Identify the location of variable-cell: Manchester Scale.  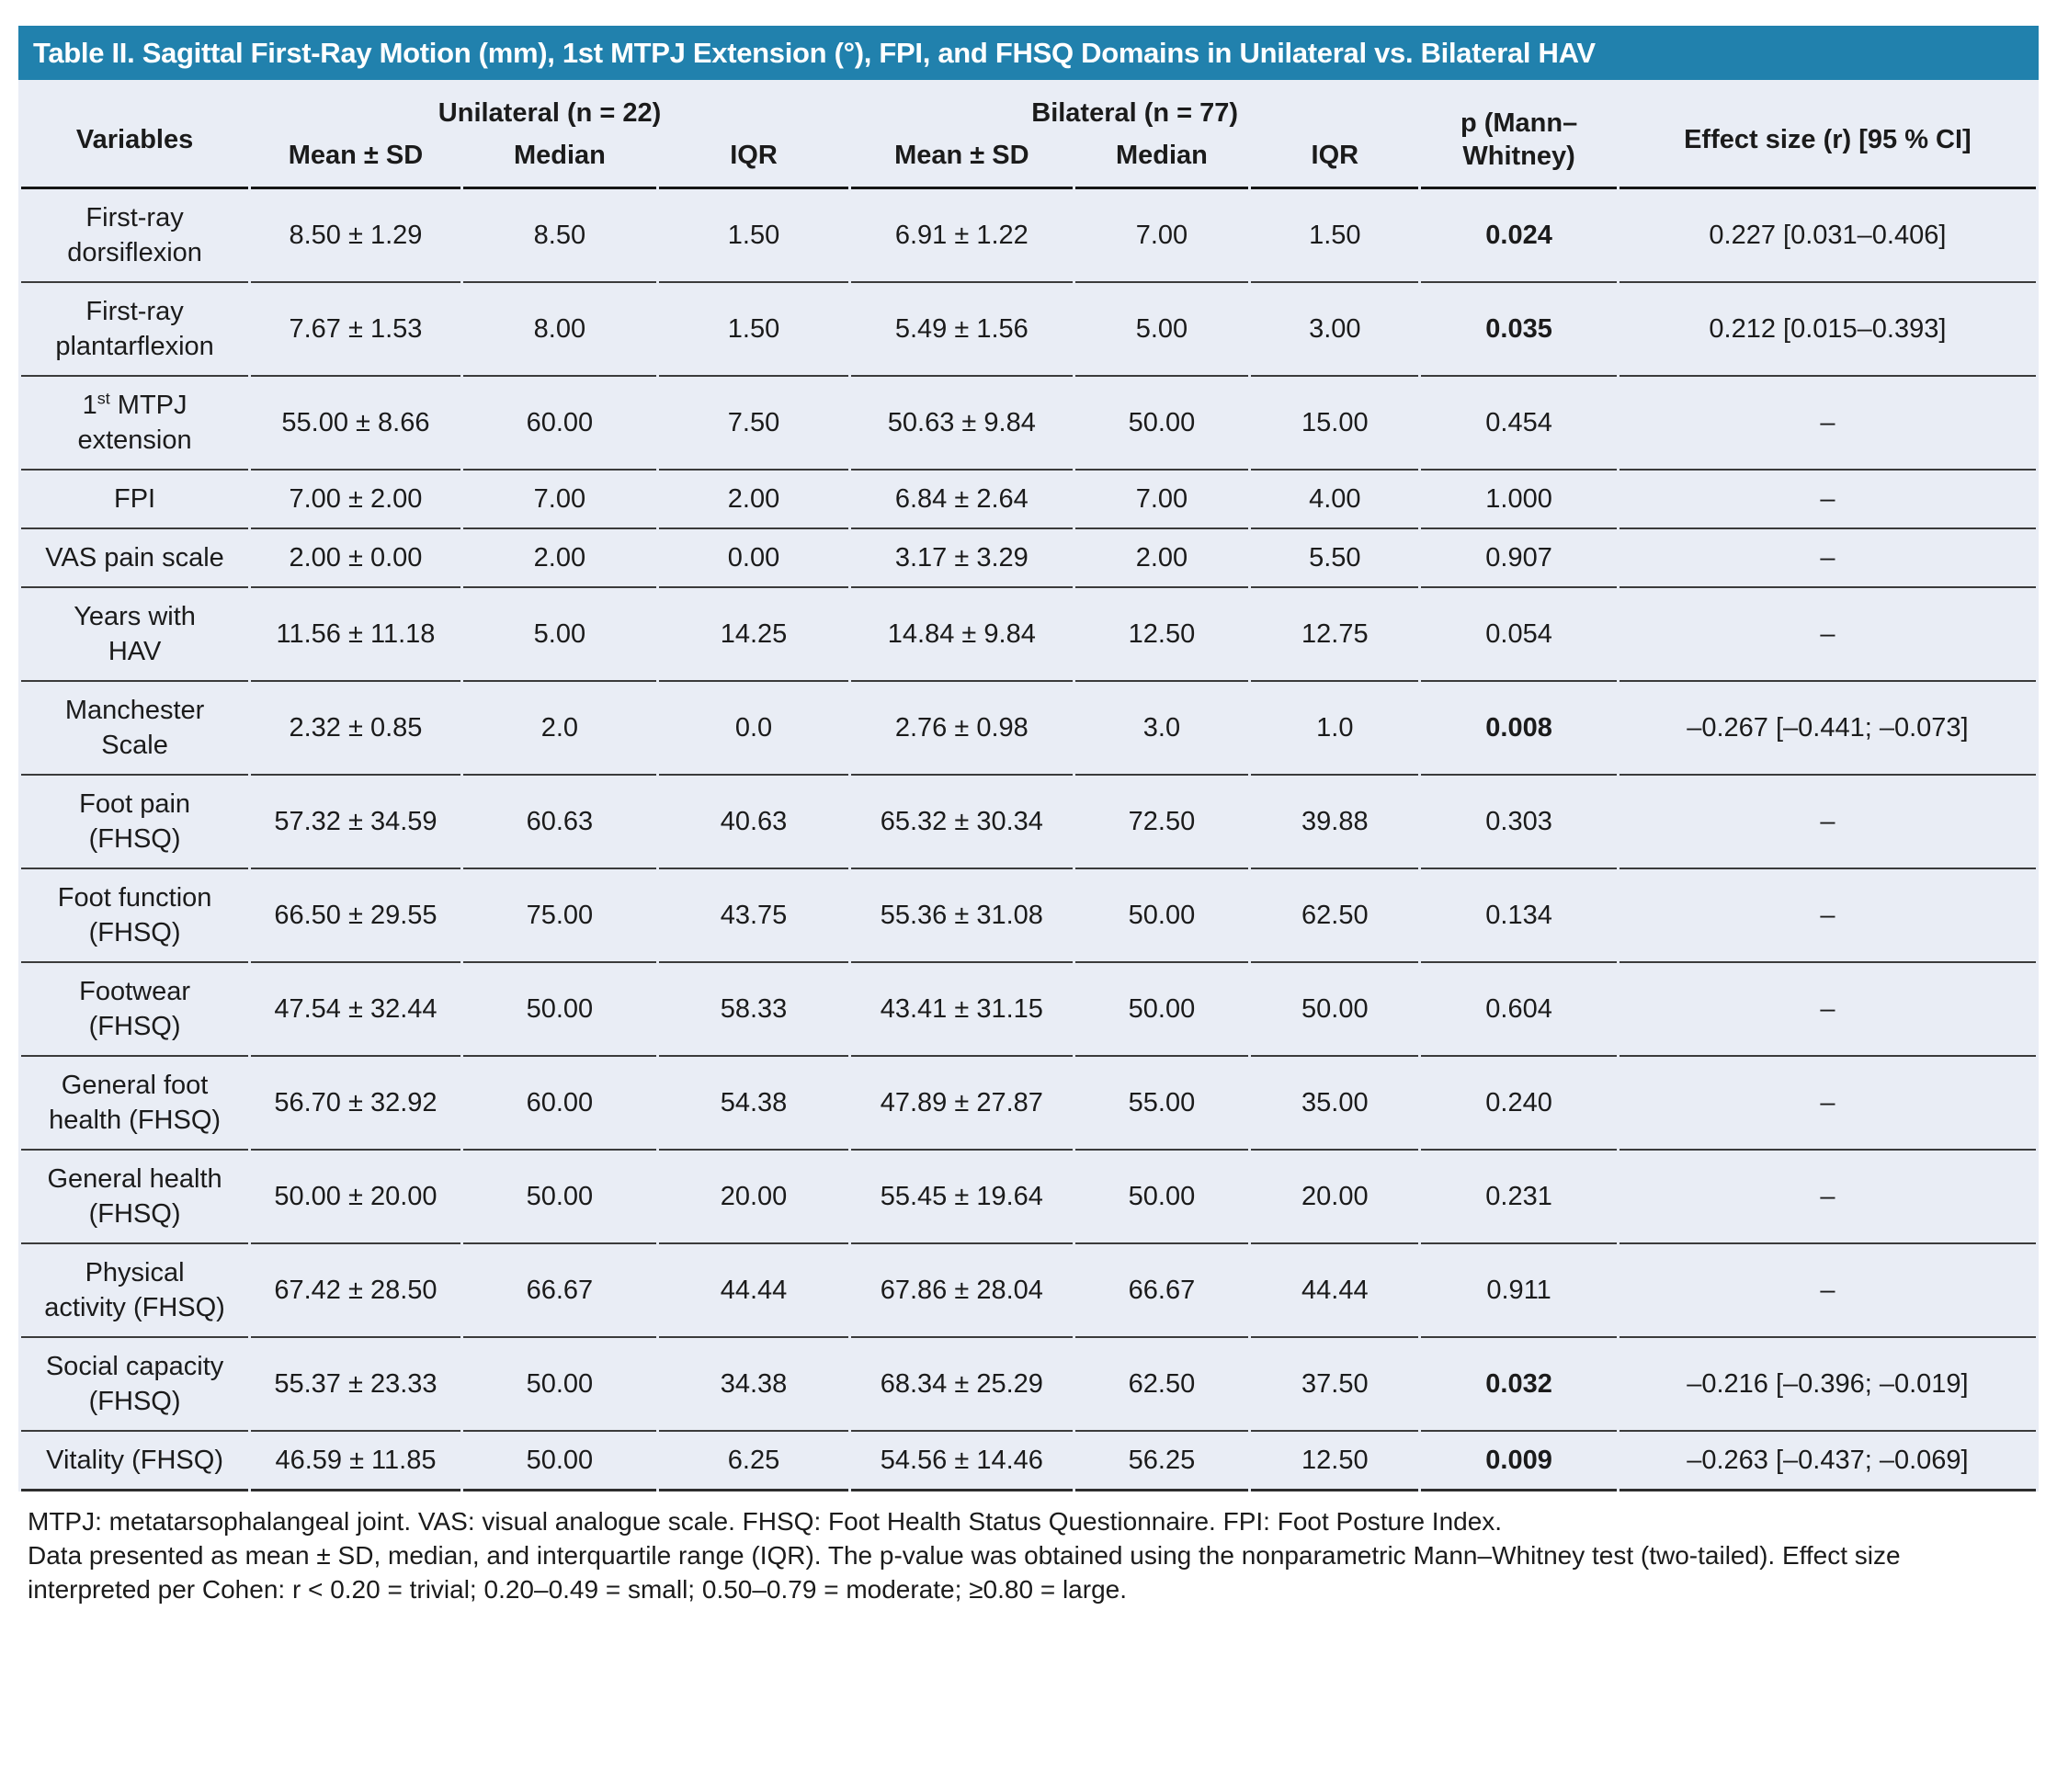
(135, 729).